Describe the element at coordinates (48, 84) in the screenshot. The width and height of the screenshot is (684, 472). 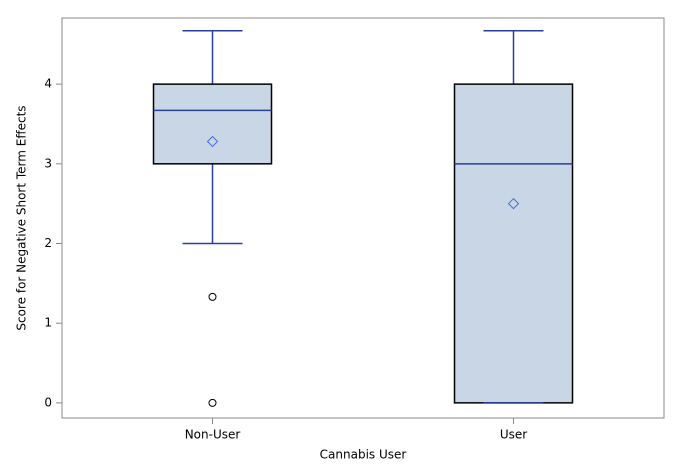
I see `y-tick-label: 4` at that location.